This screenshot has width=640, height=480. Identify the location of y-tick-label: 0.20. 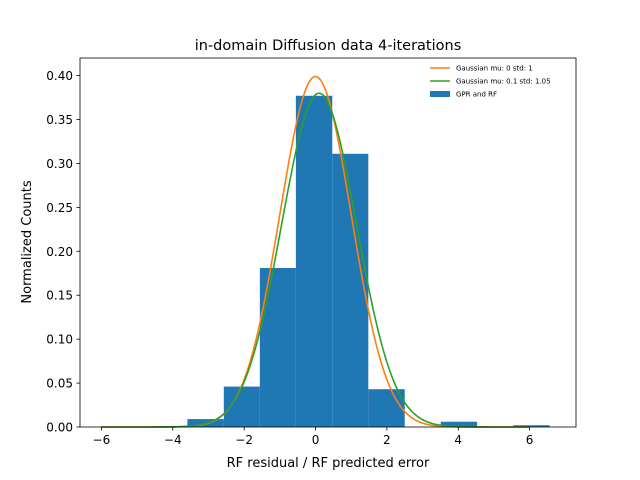
(59, 252).